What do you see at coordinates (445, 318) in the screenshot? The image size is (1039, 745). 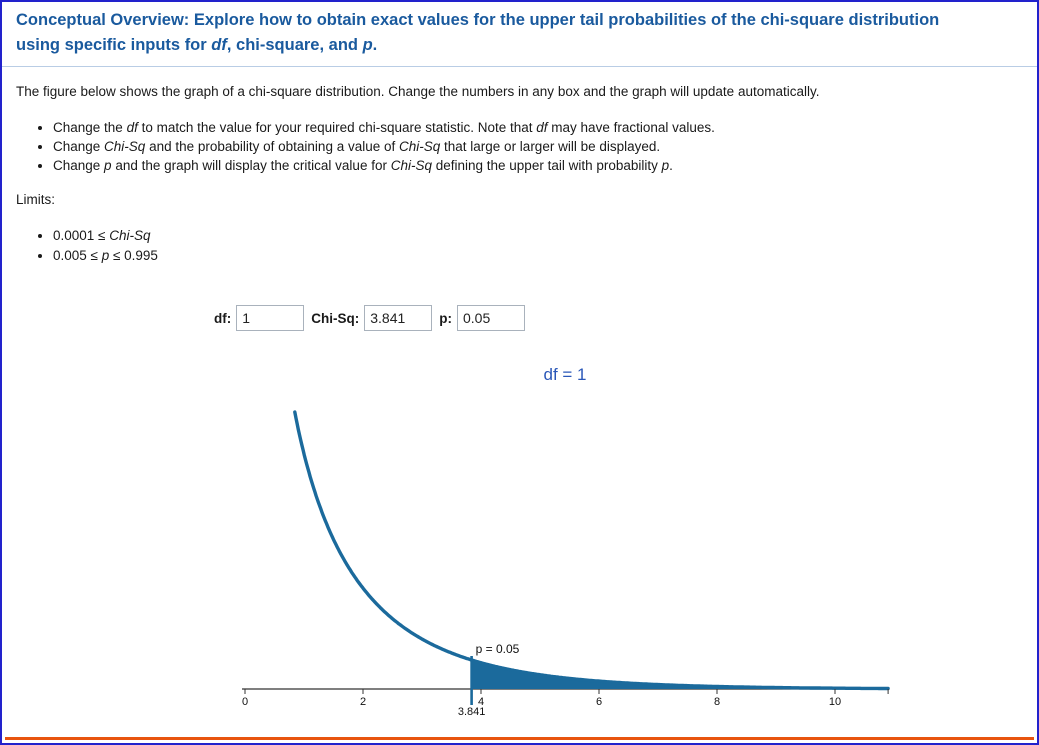 I see `p-label: p:` at bounding box center [445, 318].